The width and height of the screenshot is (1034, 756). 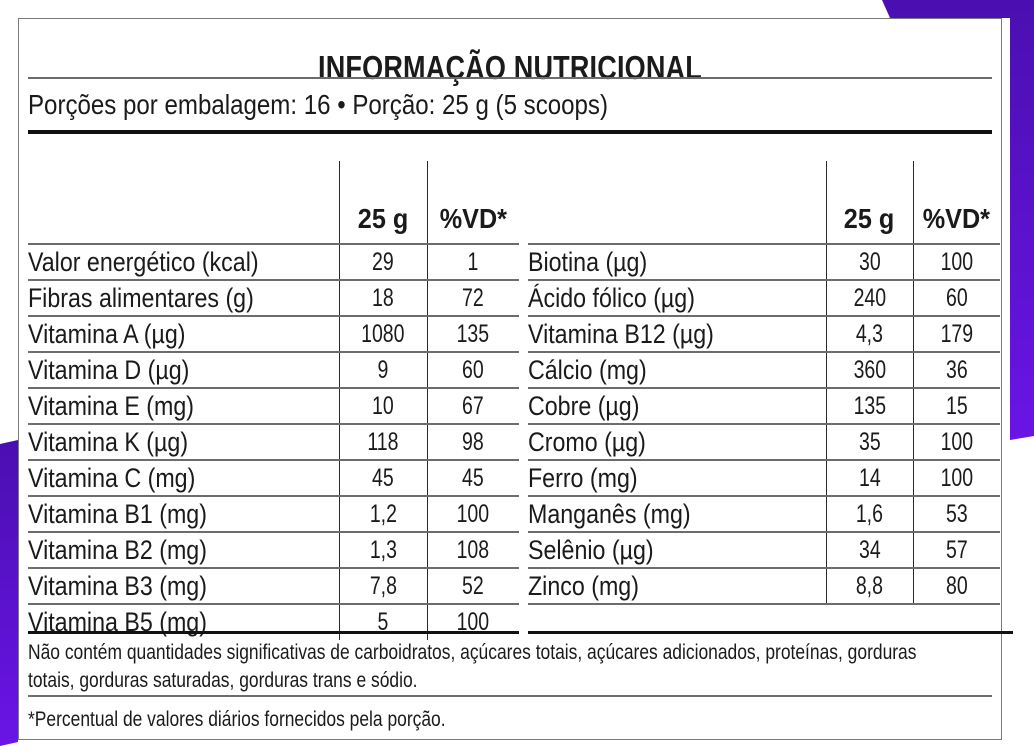 What do you see at coordinates (510, 132) in the screenshot?
I see `serving-divider-thick` at bounding box center [510, 132].